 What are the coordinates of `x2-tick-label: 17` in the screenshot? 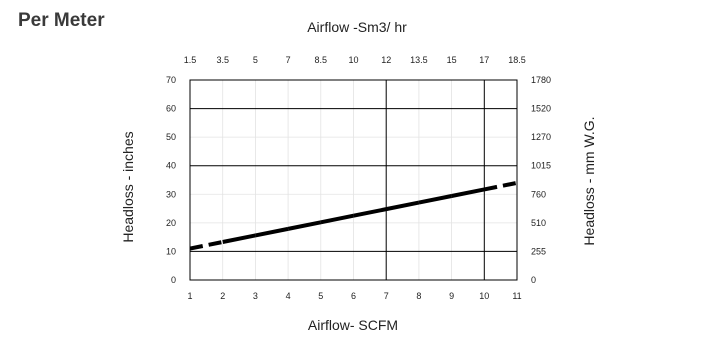 It's located at (484, 60).